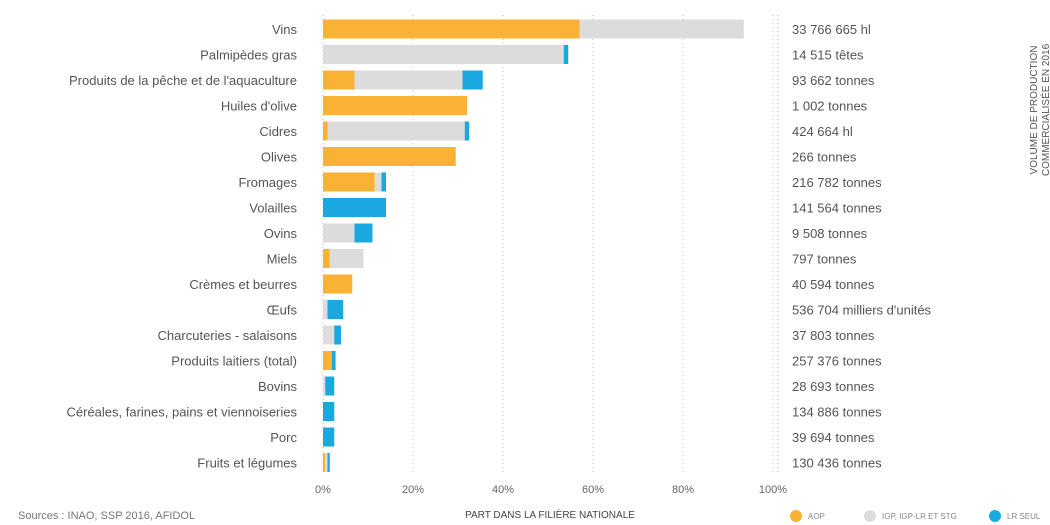  Describe the element at coordinates (1024, 516) in the screenshot. I see `legend-label-lr: LR SEUL` at that location.